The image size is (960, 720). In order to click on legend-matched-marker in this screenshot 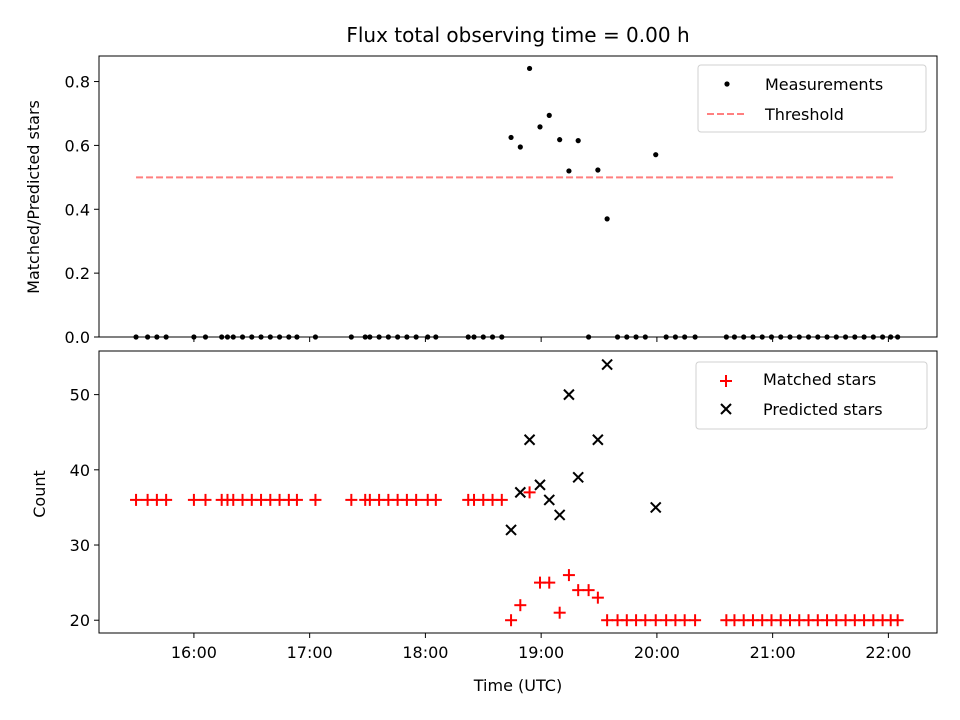, I will do `click(726, 381)`.